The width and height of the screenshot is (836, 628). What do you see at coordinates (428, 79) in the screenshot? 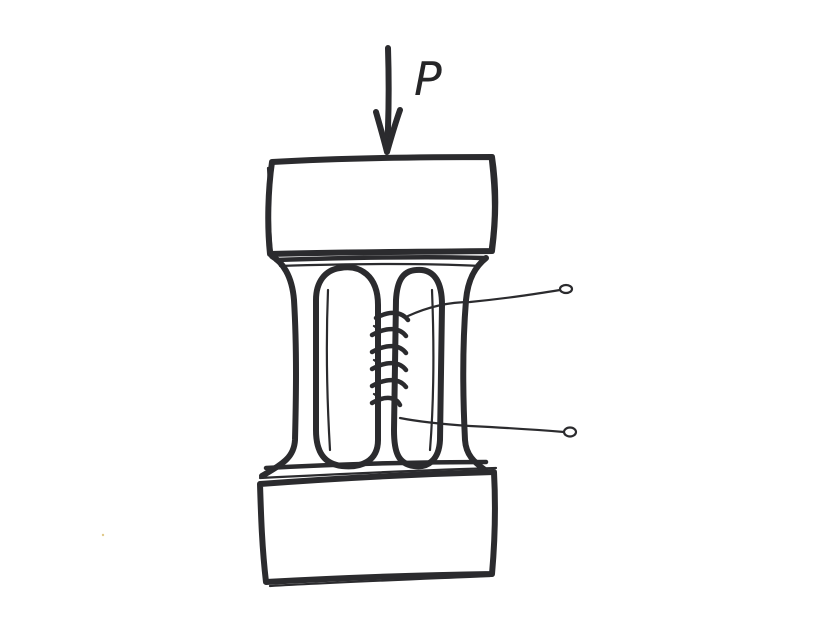
I see `load-label: P` at bounding box center [428, 79].